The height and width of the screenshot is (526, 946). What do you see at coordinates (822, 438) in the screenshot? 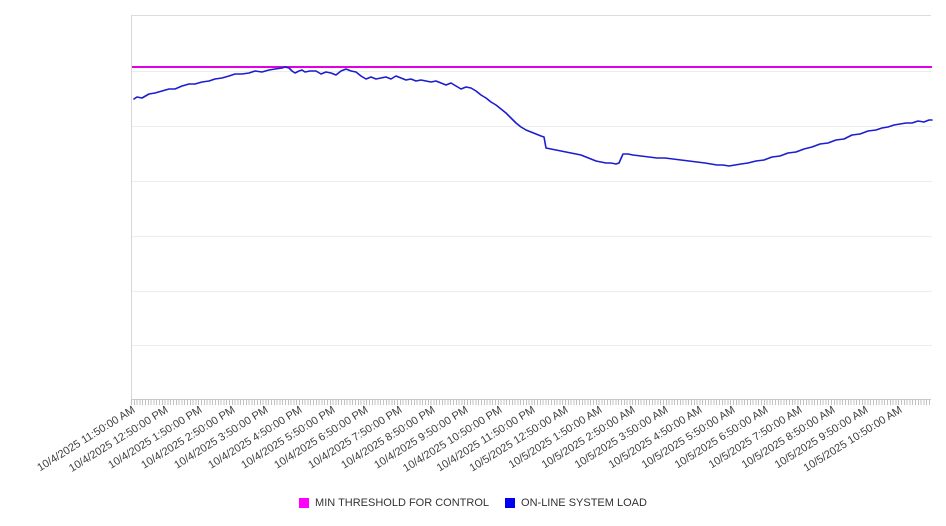
I see `x-axis-label: 10/5/2025 9:50:00 AM` at bounding box center [822, 438].